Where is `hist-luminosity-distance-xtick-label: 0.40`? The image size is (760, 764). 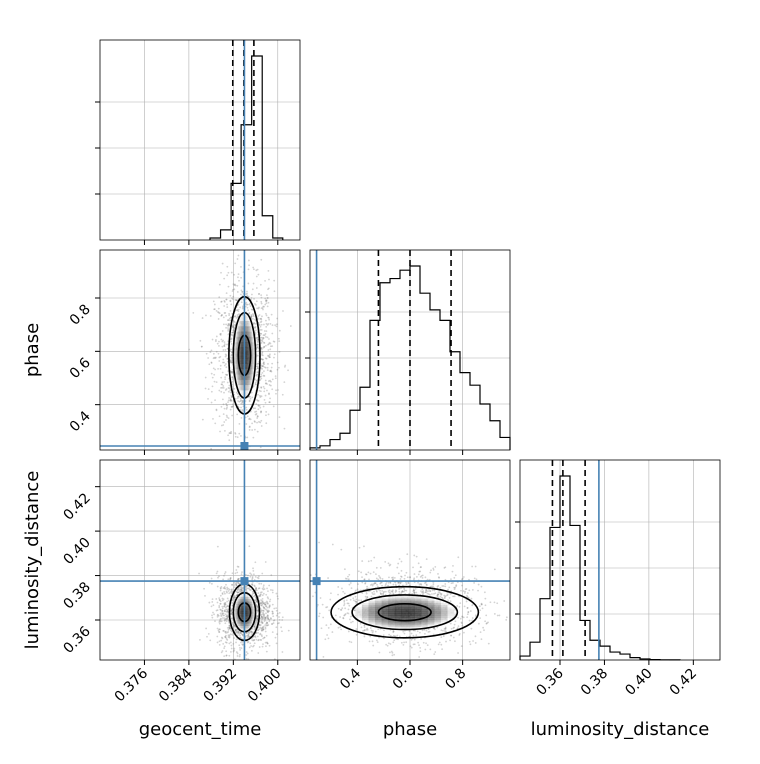
hist-luminosity-distance-xtick-label: 0.40 is located at coordinates (638, 682).